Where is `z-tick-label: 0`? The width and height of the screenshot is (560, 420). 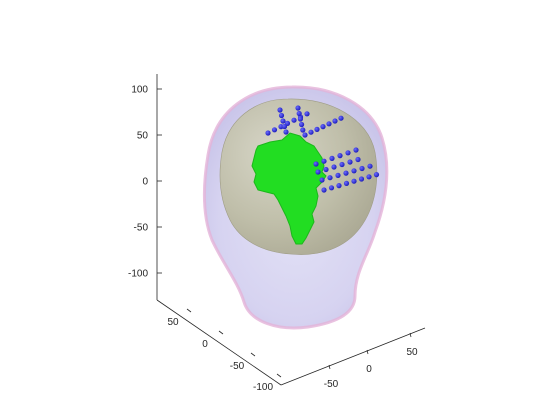 z-tick-label: 0 is located at coordinates (145, 182).